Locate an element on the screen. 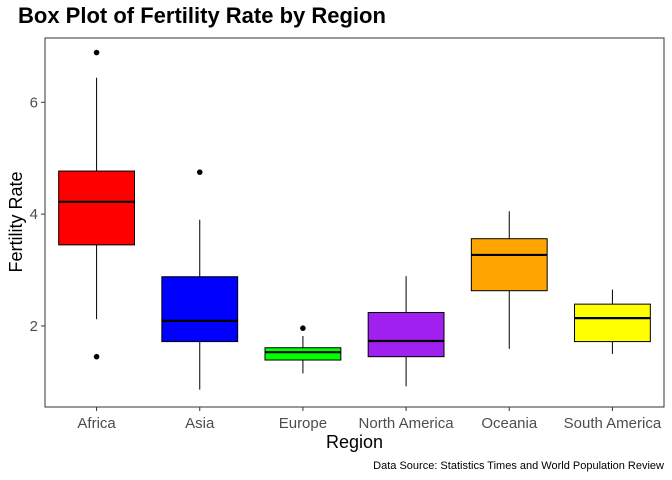  box-africa is located at coordinates (96, 204).